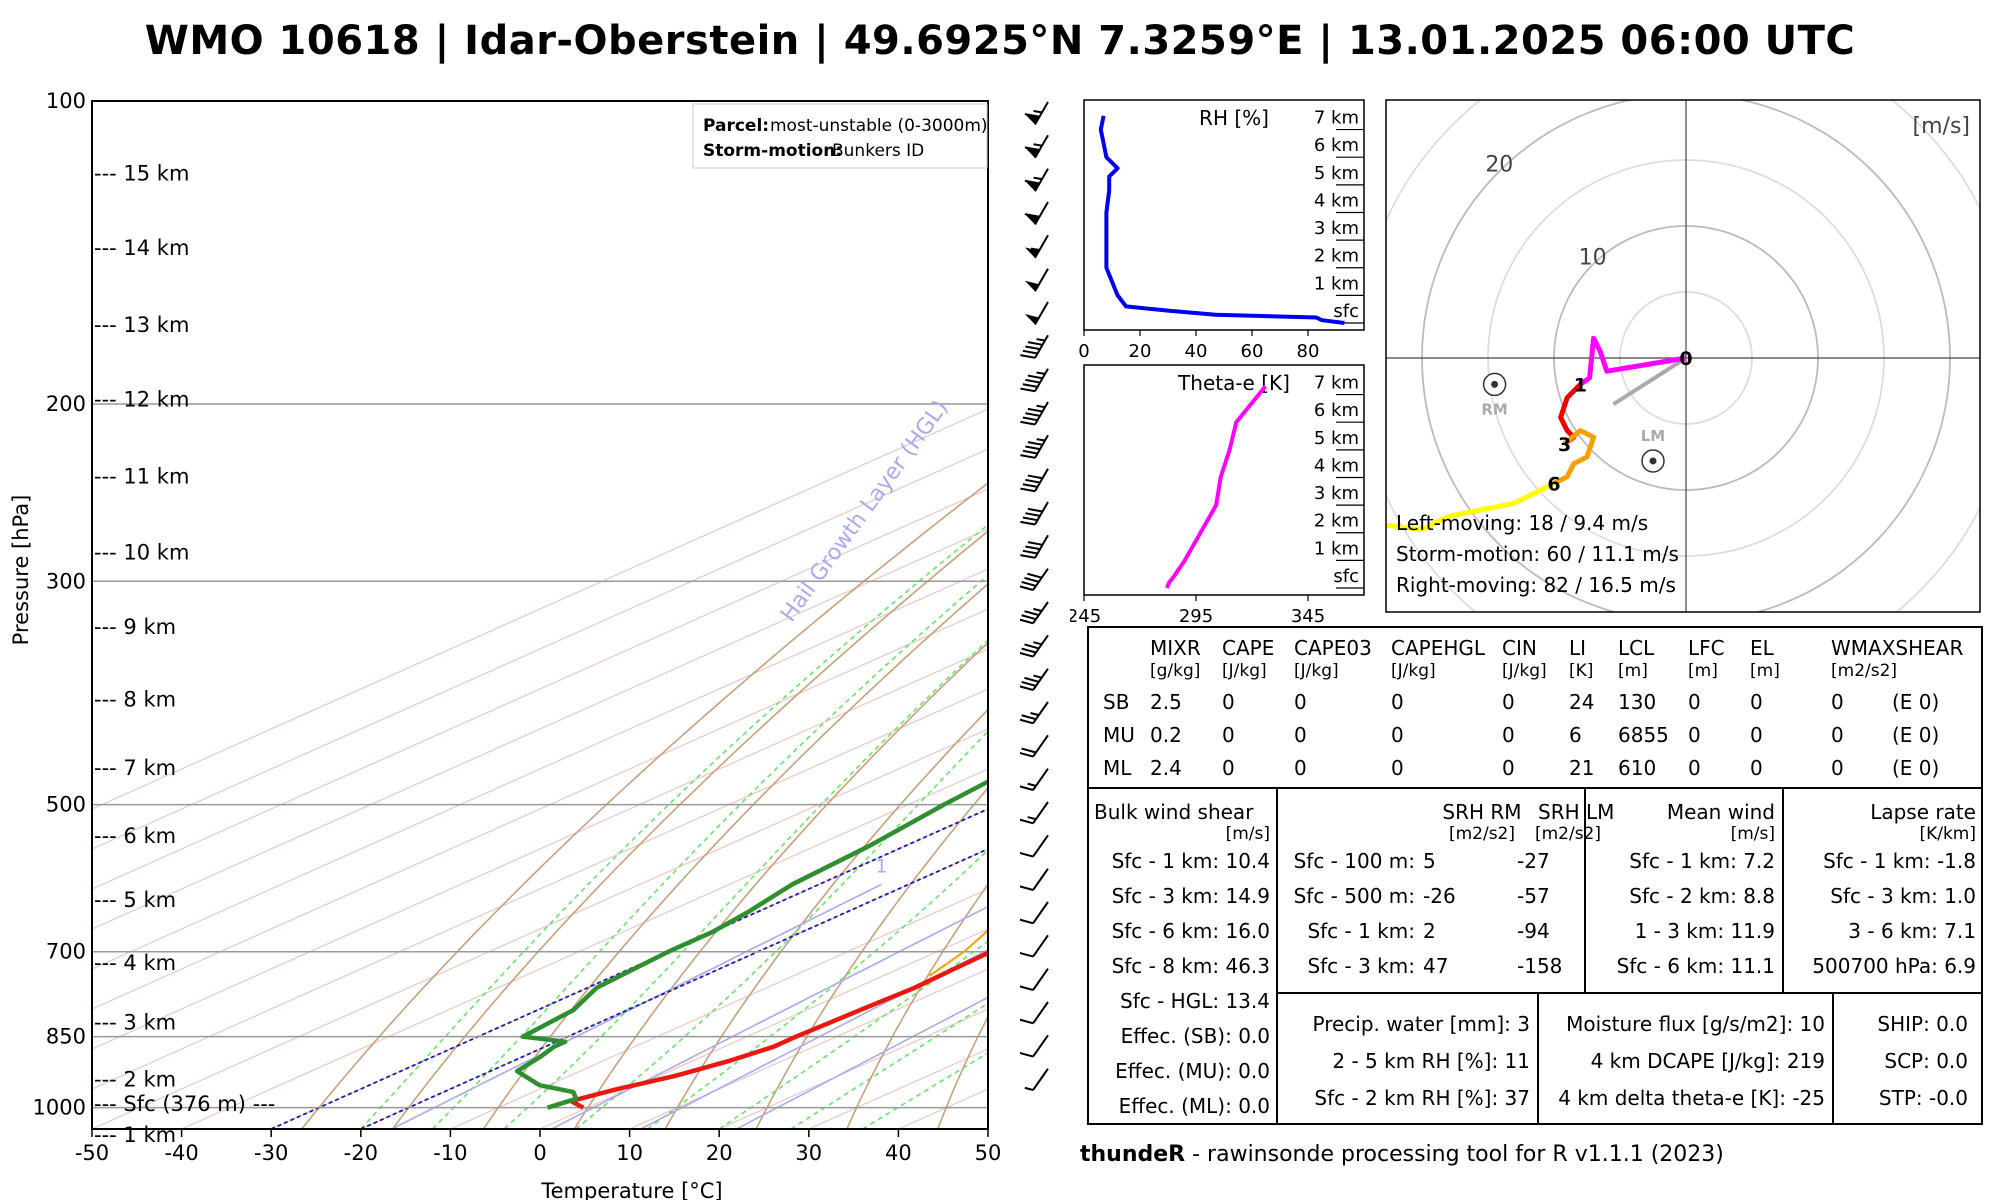 The width and height of the screenshot is (2000, 1200). What do you see at coordinates (1346, 576) in the screenshot?
I see `height-tick-label: sfc` at bounding box center [1346, 576].